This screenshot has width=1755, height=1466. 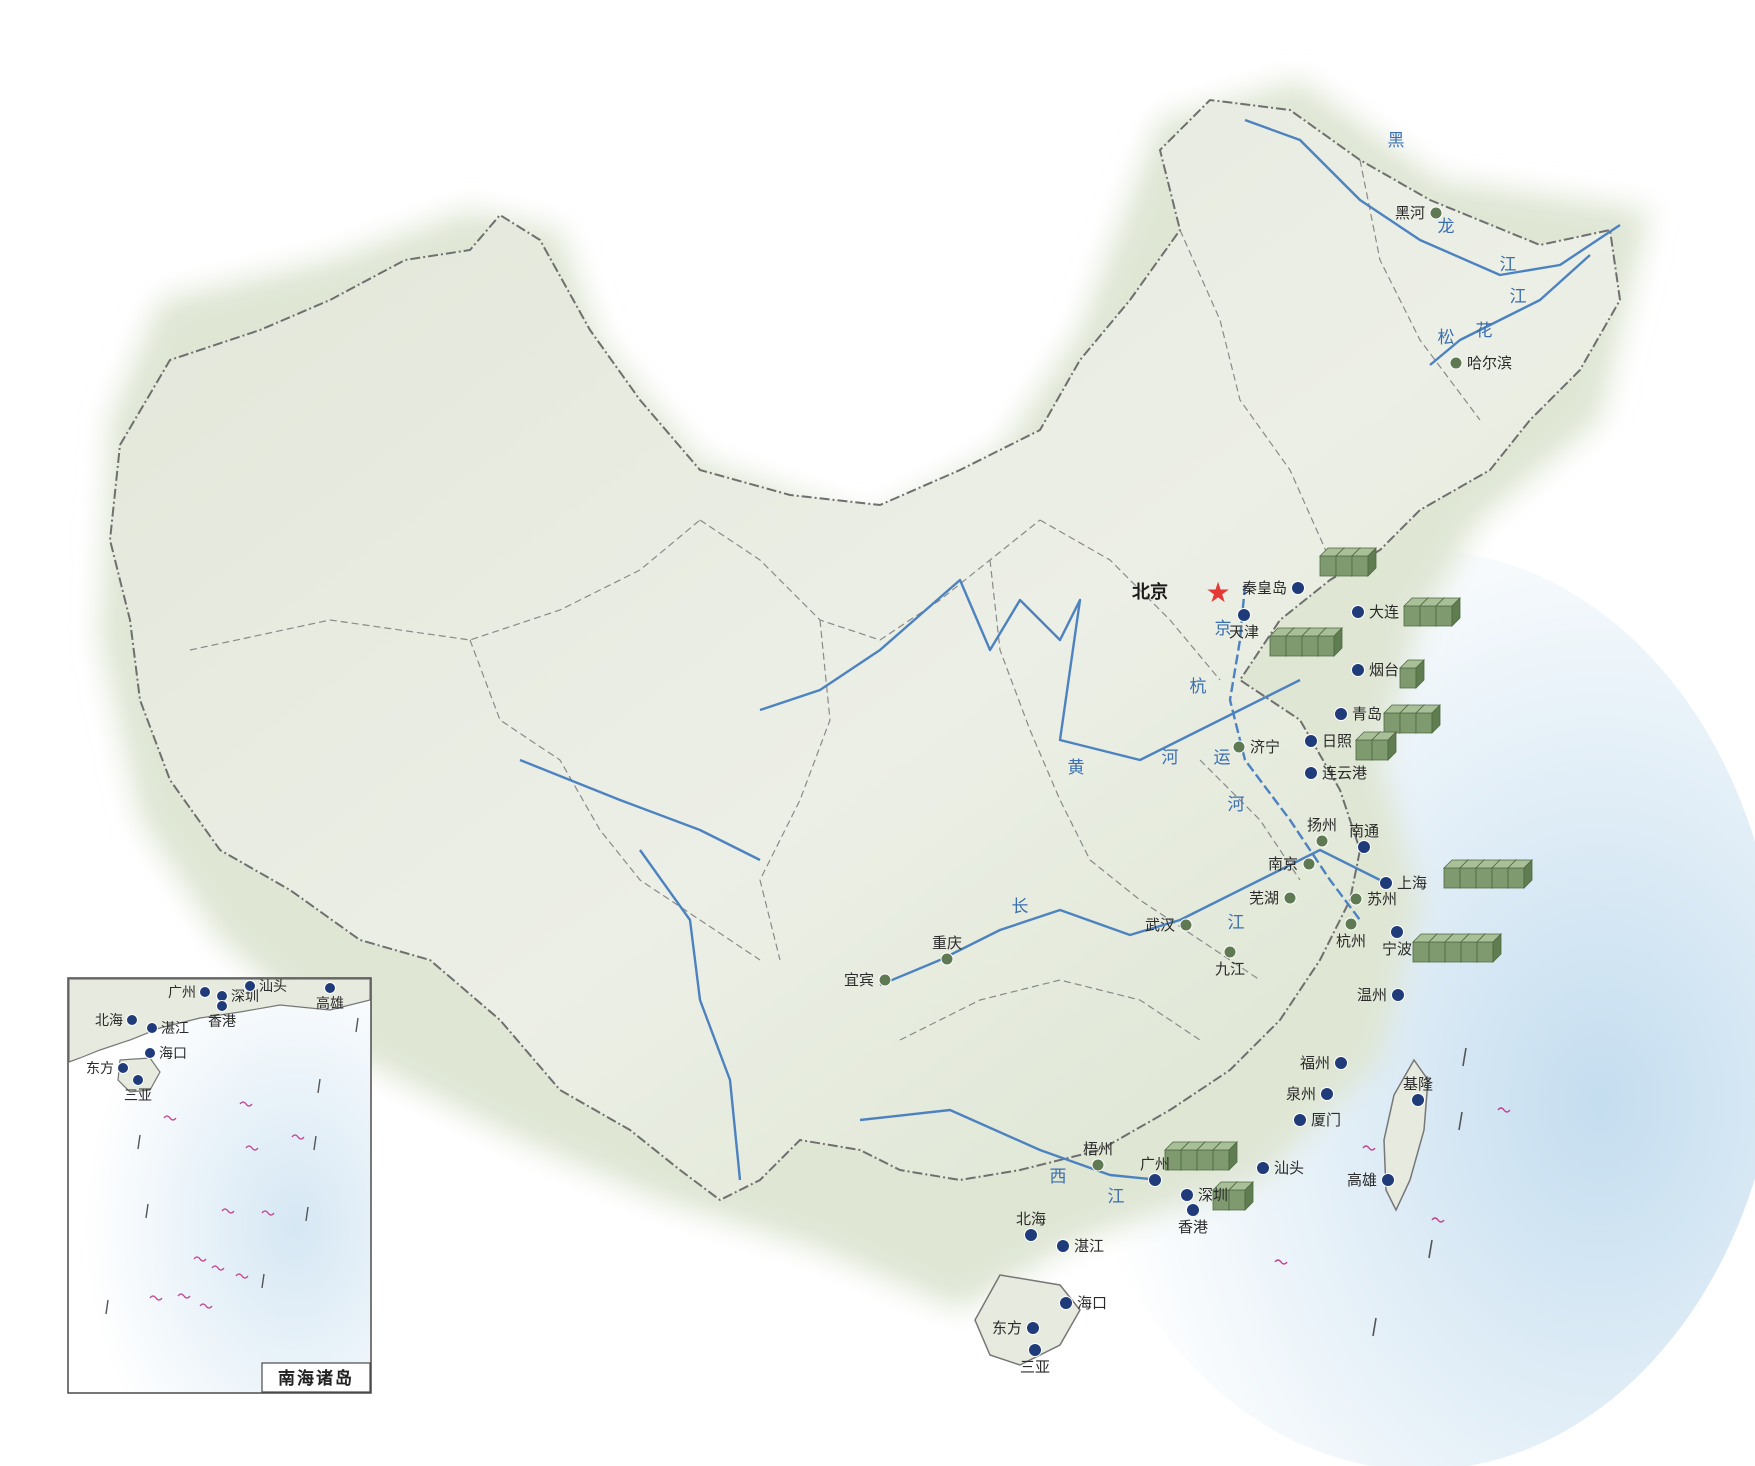 I want to click on port-dot-dalian, so click(x=1358, y=612).